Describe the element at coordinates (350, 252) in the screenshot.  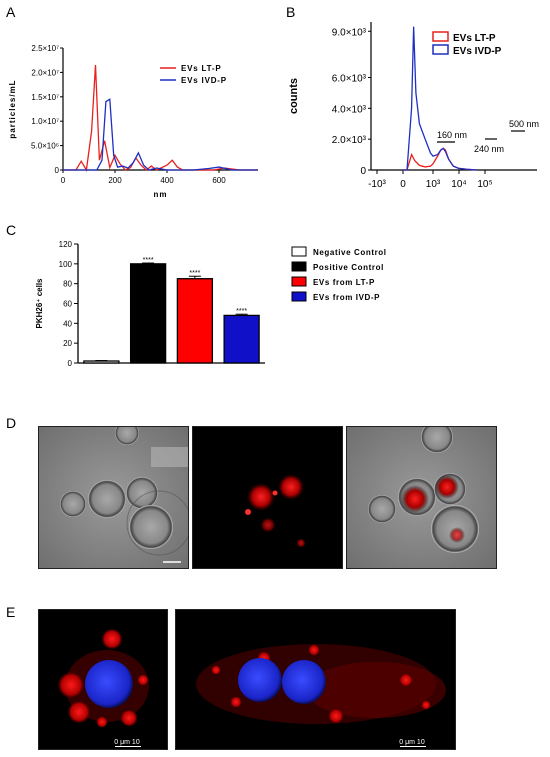
I see `legend-label: Negative Control` at that location.